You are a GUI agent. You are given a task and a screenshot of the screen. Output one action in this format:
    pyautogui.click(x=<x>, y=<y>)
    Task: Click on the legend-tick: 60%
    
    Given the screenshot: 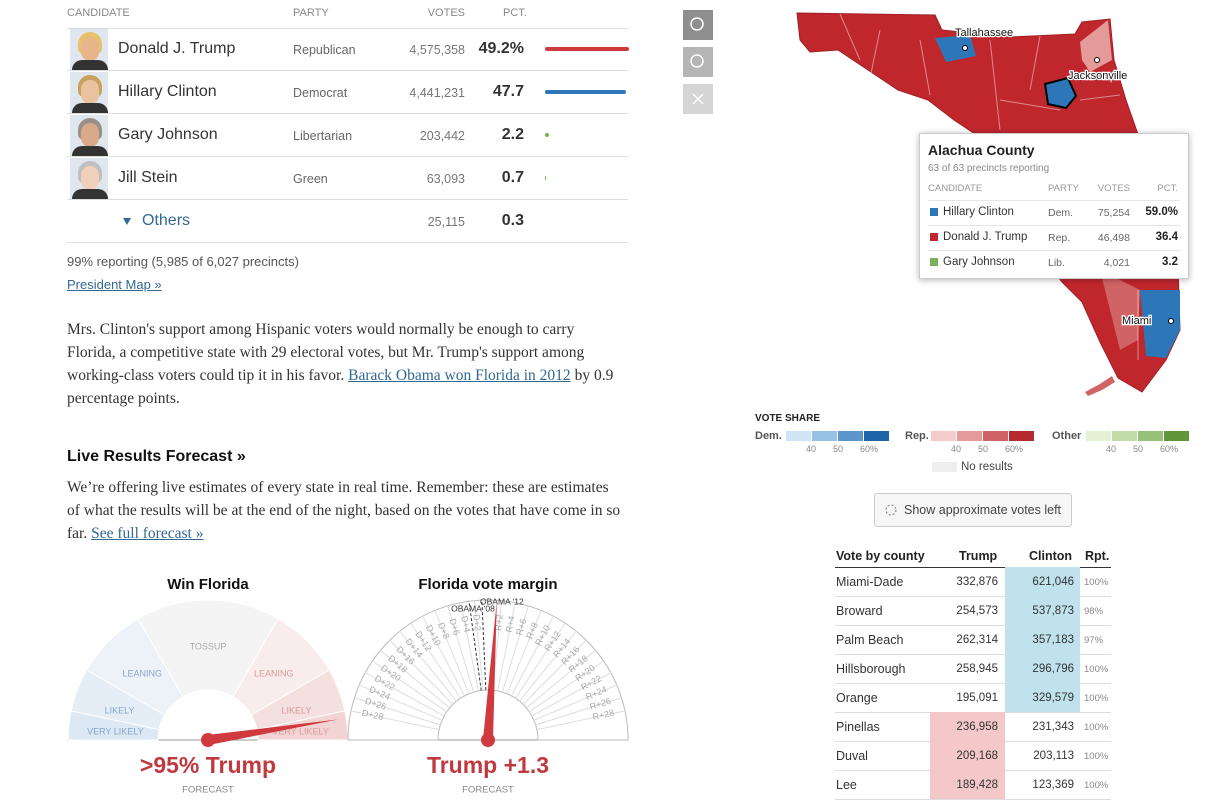 What is the action you would take?
    pyautogui.click(x=1014, y=449)
    